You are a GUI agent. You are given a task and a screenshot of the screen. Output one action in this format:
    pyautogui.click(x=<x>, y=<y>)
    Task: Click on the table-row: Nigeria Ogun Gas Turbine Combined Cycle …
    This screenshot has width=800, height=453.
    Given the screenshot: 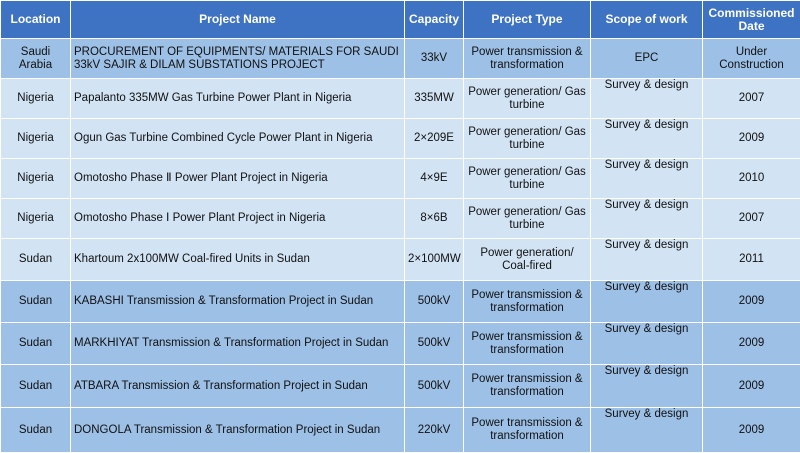 What is the action you would take?
    pyautogui.click(x=400, y=139)
    